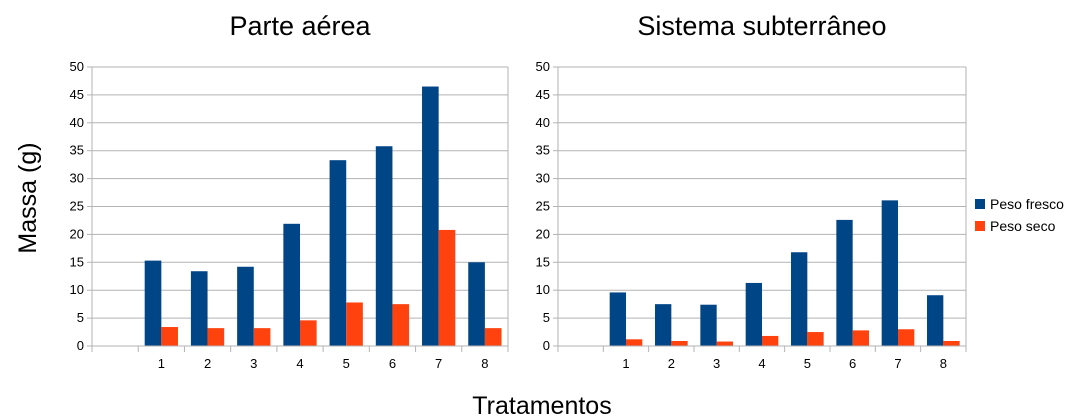 The height and width of the screenshot is (418, 1092). What do you see at coordinates (980, 226) in the screenshot?
I see `legend-swatch-peso-seco` at bounding box center [980, 226].